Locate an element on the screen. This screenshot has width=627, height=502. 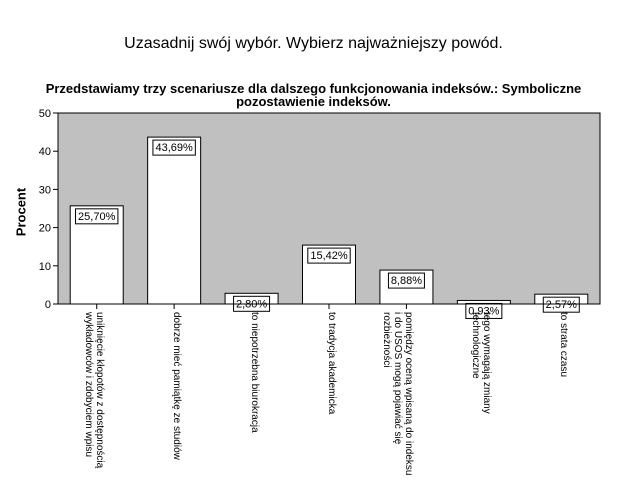
x-tick-label: to strata czasu is located at coordinates (564, 345).